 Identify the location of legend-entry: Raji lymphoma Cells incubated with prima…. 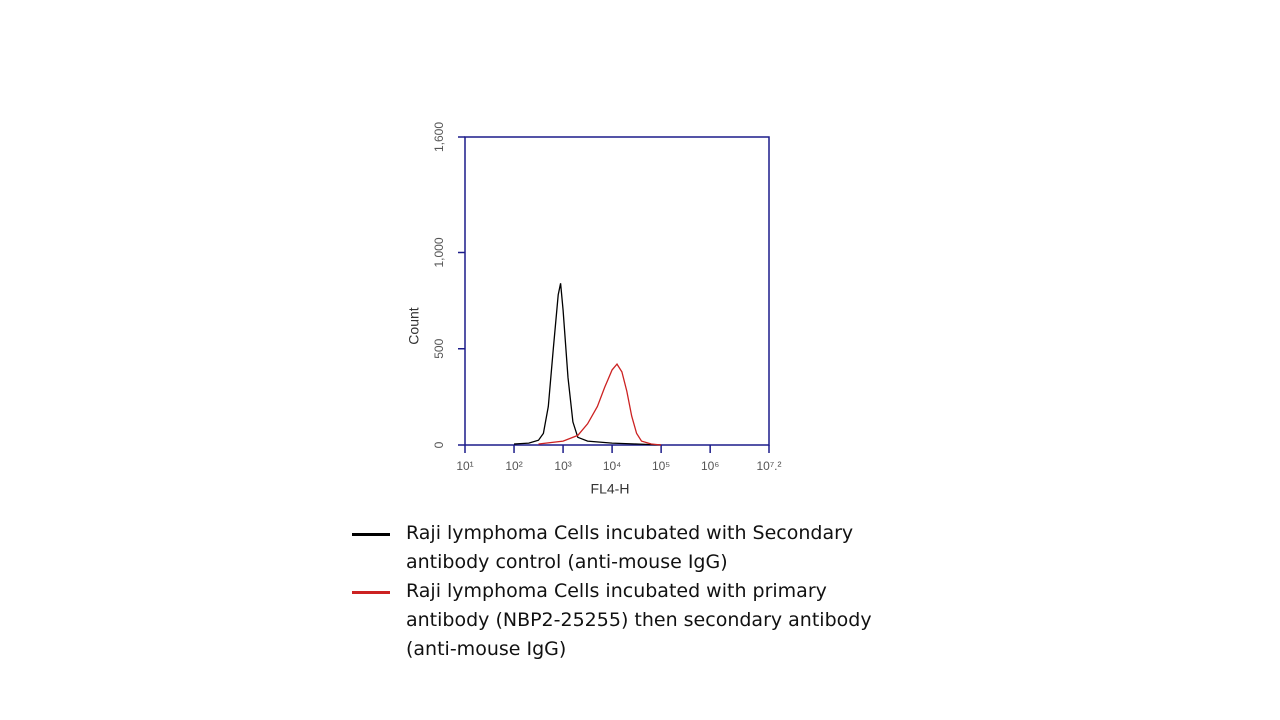
(612, 620).